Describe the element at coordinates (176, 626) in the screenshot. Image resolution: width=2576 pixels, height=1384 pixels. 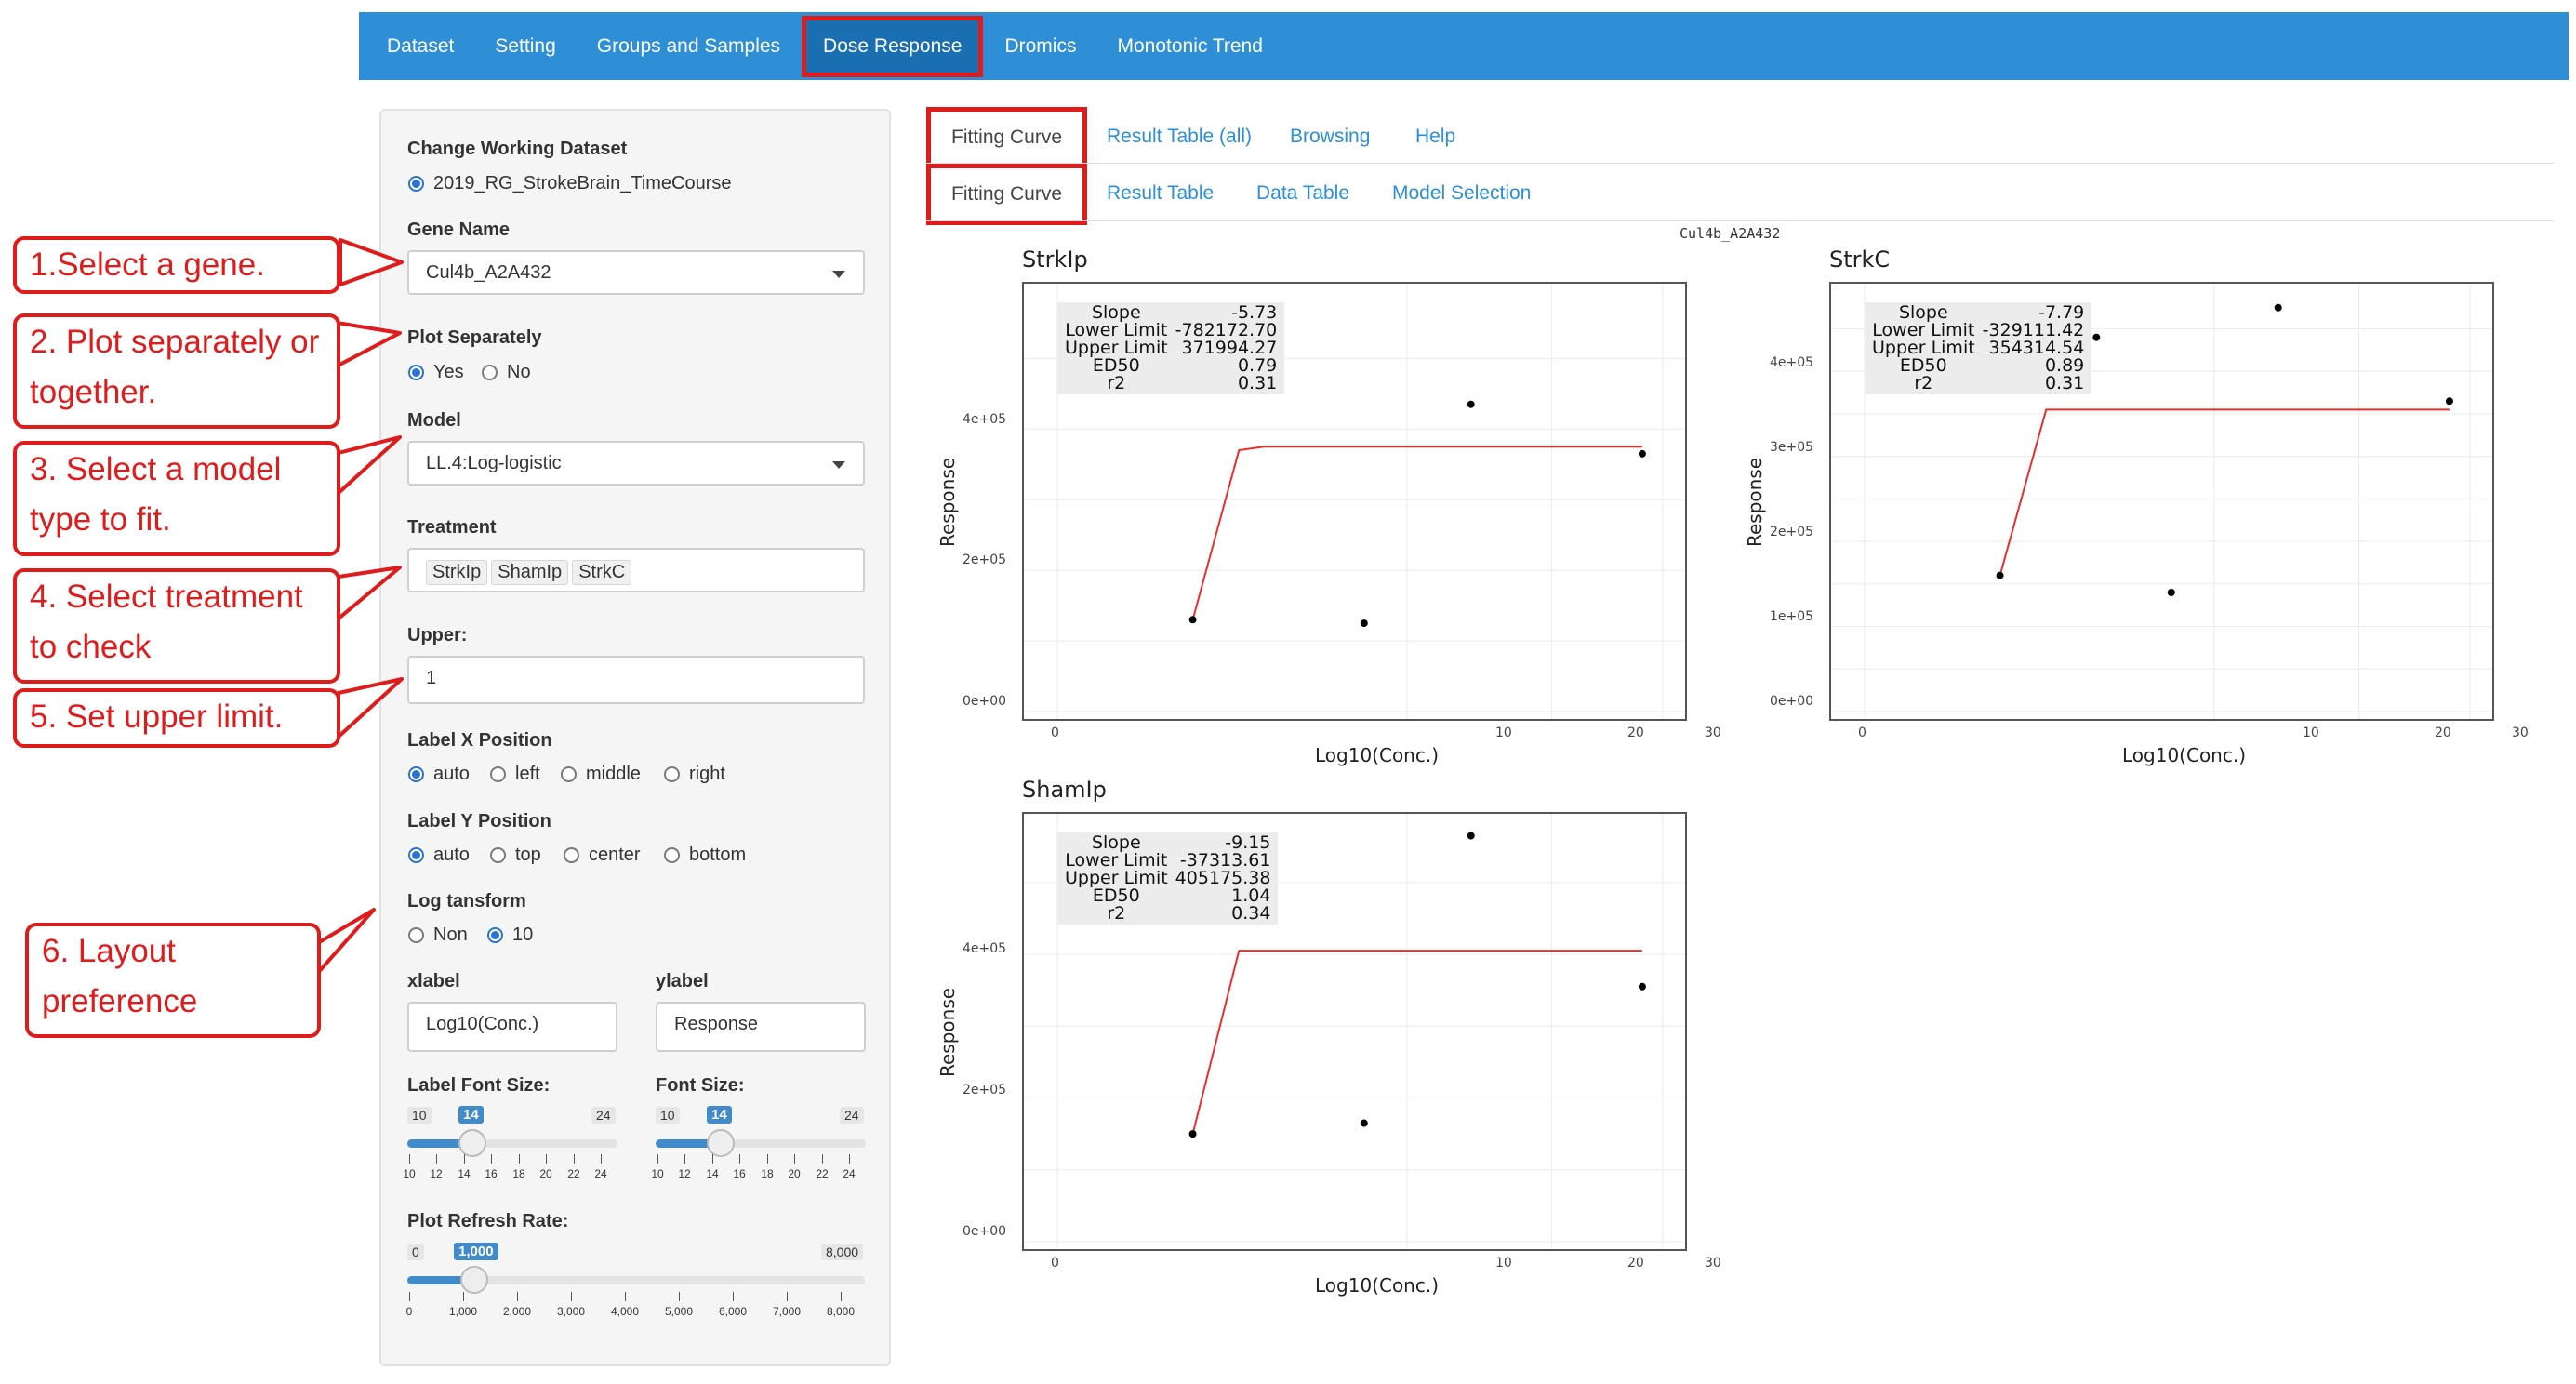
I see `callout-select-treatment: 4. Select treatment to check` at that location.